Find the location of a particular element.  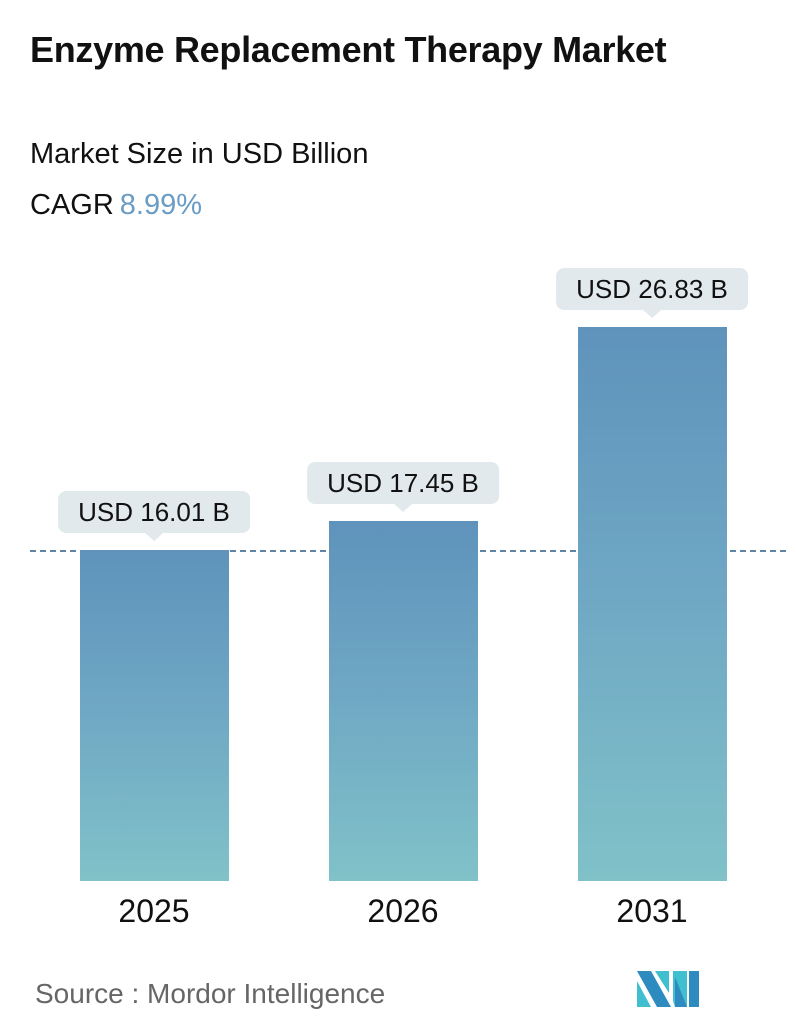

bar-2026 is located at coordinates (403, 701).